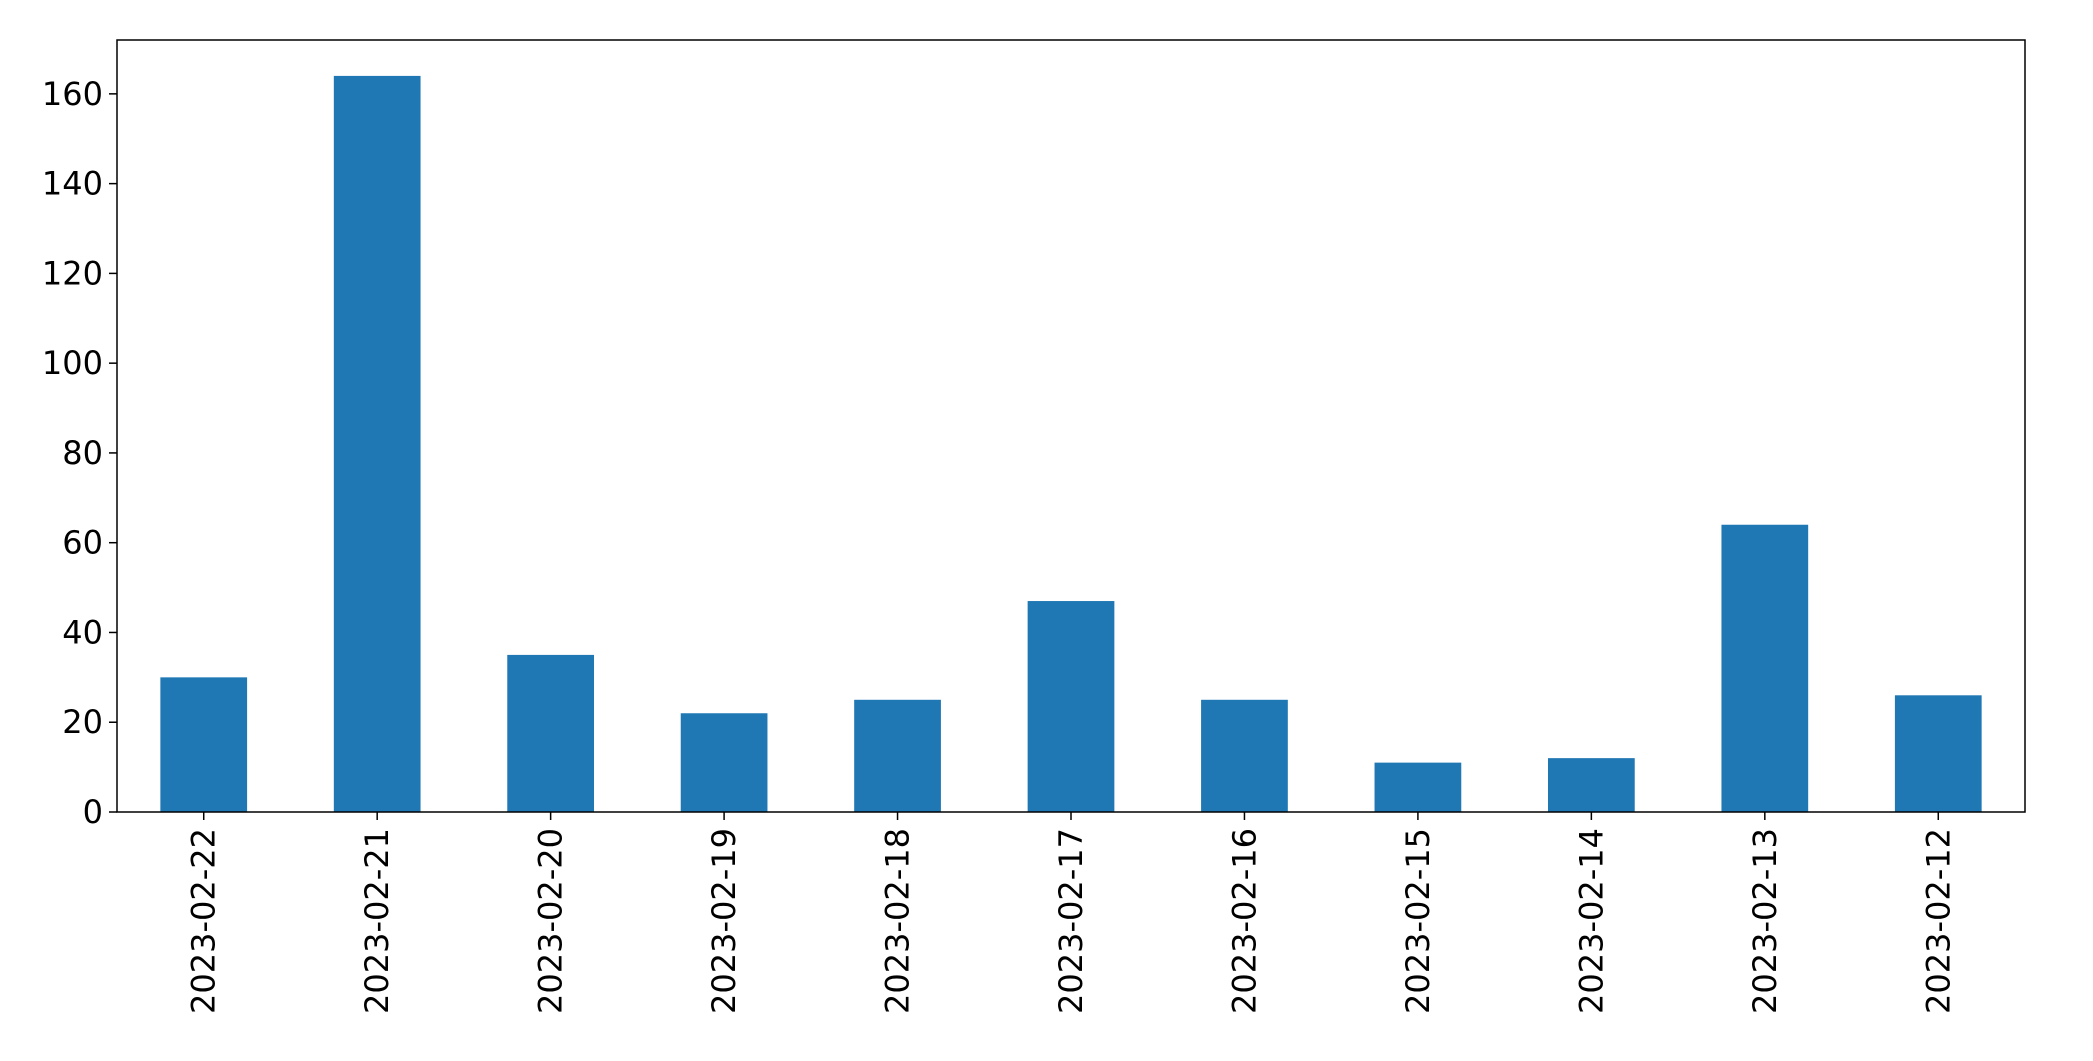 This screenshot has height=1061, width=2093. I want to click on y-tick-label: 0, so click(93, 812).